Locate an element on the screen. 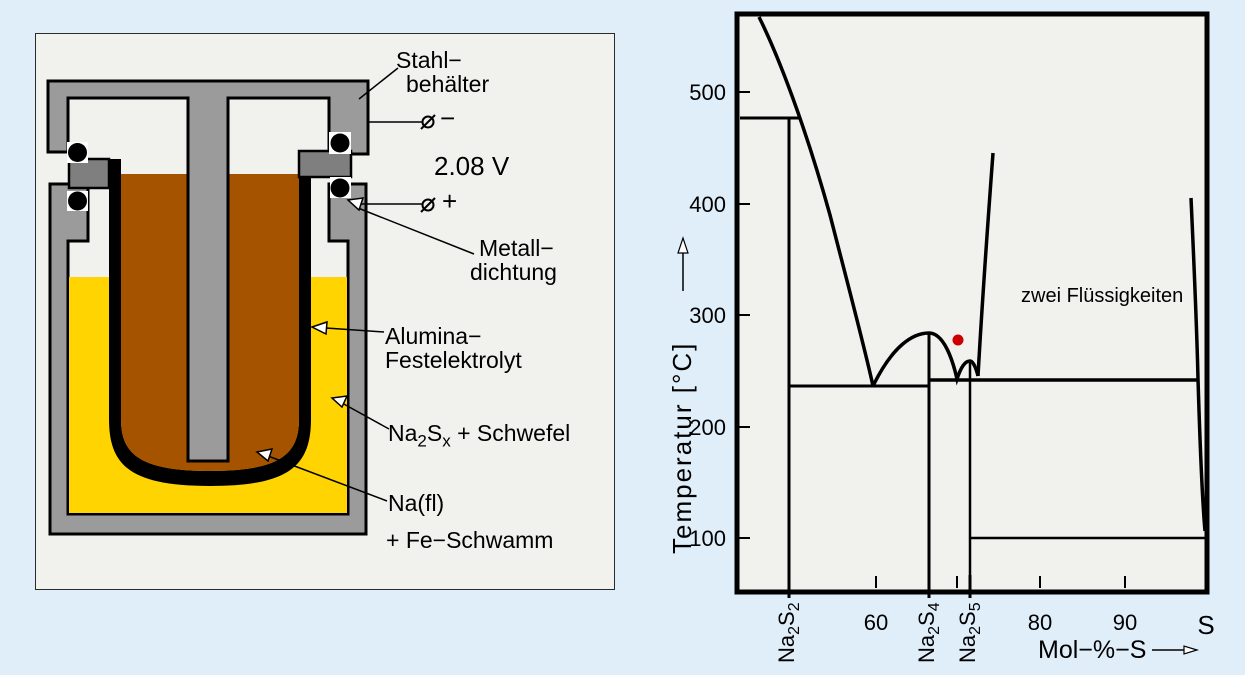 The width and height of the screenshot is (1245, 675). label-alumina-line2: Festelektrolyt is located at coordinates (453, 360).